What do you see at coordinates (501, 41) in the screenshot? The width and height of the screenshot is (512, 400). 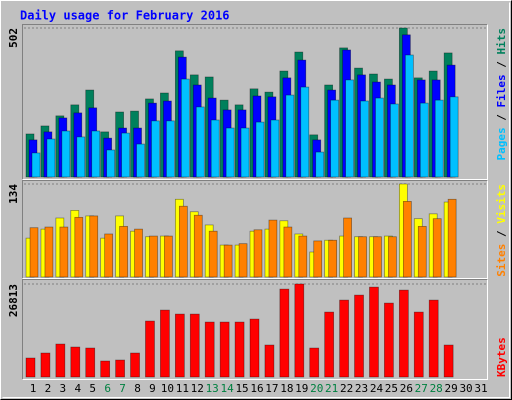 I see `legend-entry: Hits` at bounding box center [501, 41].